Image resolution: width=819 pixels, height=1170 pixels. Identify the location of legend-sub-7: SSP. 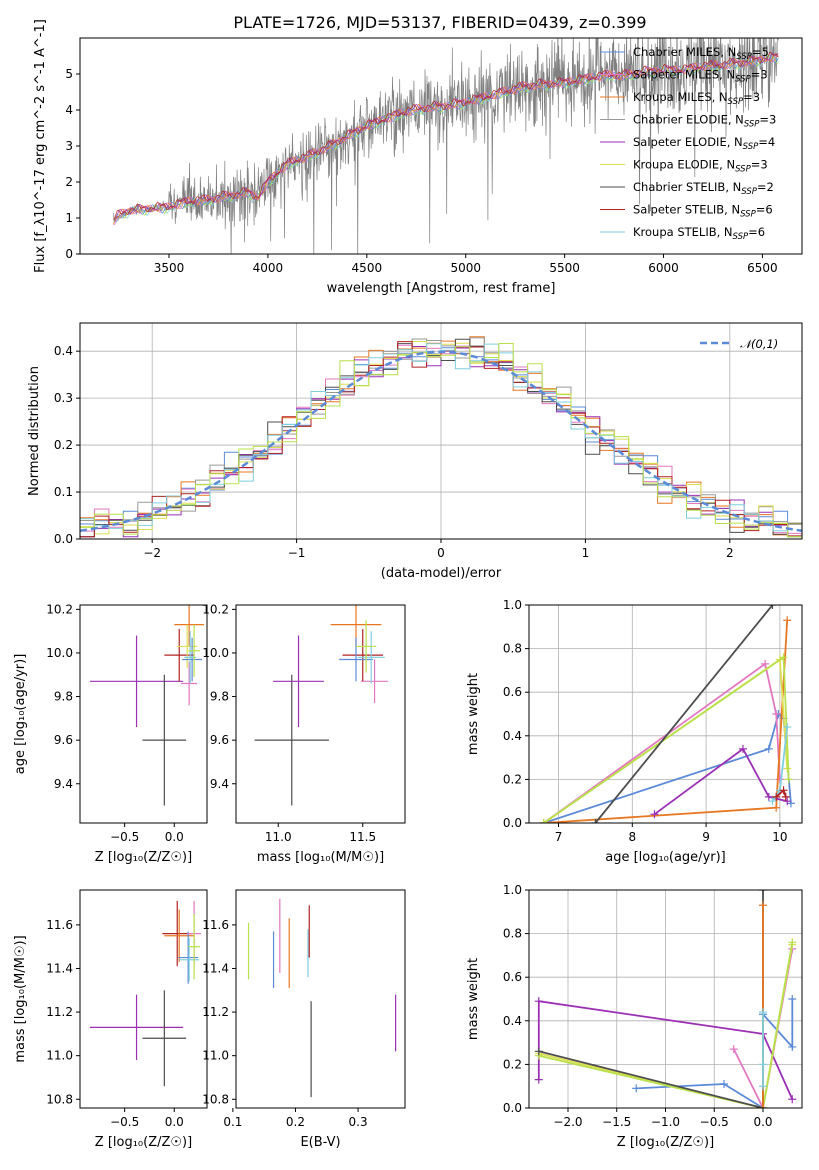
(748, 215).